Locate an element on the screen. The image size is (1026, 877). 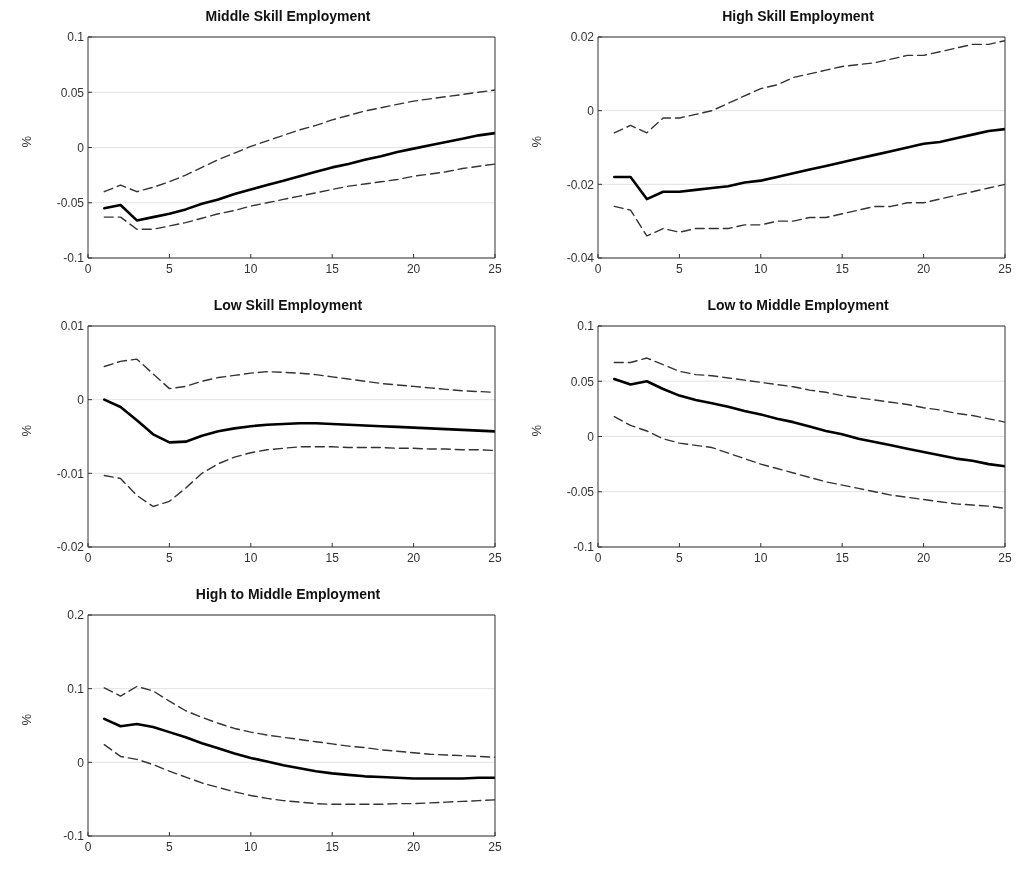
y-tick-label: 0.2 is located at coordinates (76, 615).